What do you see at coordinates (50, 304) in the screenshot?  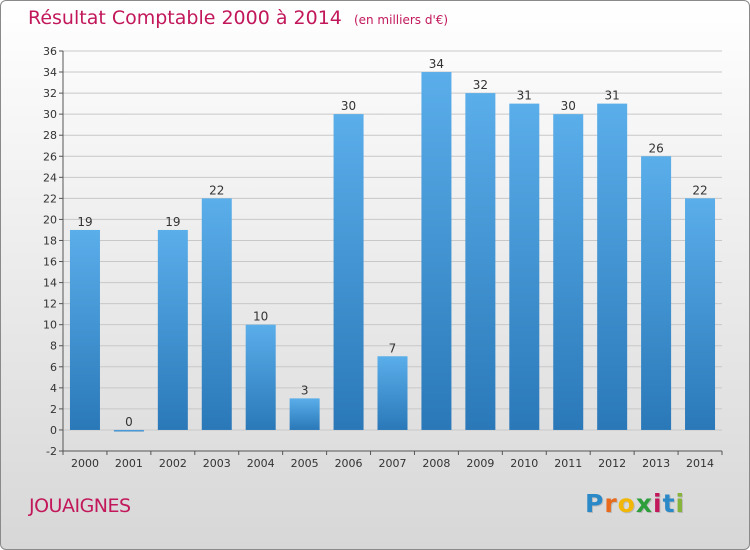 I see `y-tick-label: 12` at bounding box center [50, 304].